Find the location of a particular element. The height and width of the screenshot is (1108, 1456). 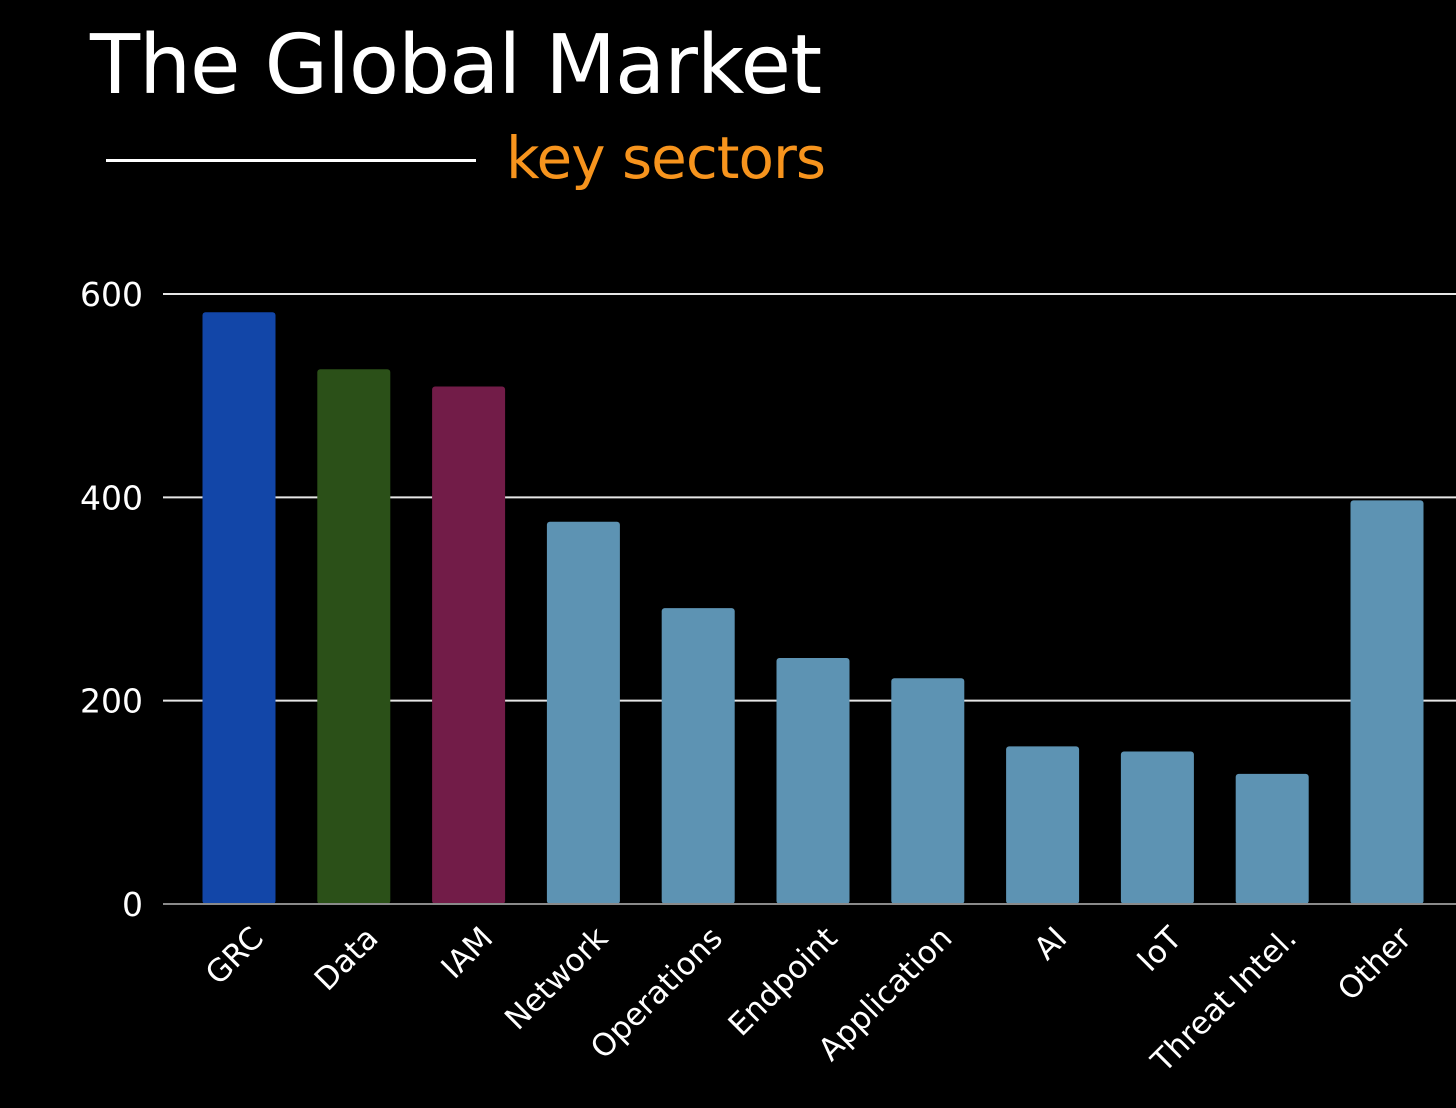

y-tick-label: 0 is located at coordinates (132, 904).